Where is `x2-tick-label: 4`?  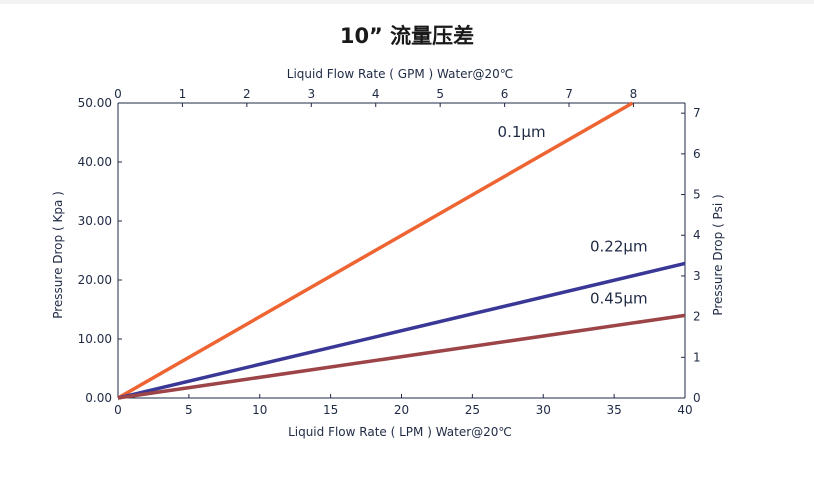 x2-tick-label: 4 is located at coordinates (376, 94).